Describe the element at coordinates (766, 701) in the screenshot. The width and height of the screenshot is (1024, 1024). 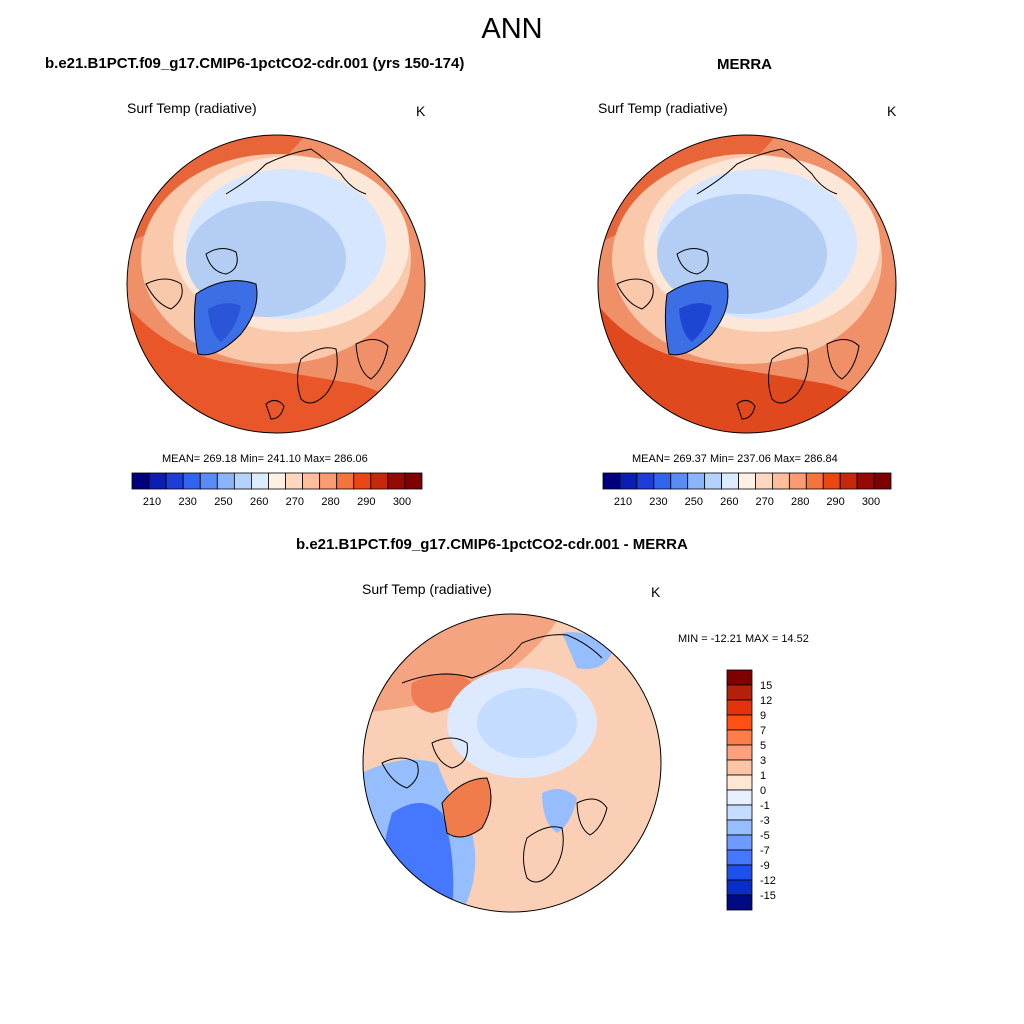
I see `diff-colorbar-label: 12` at that location.